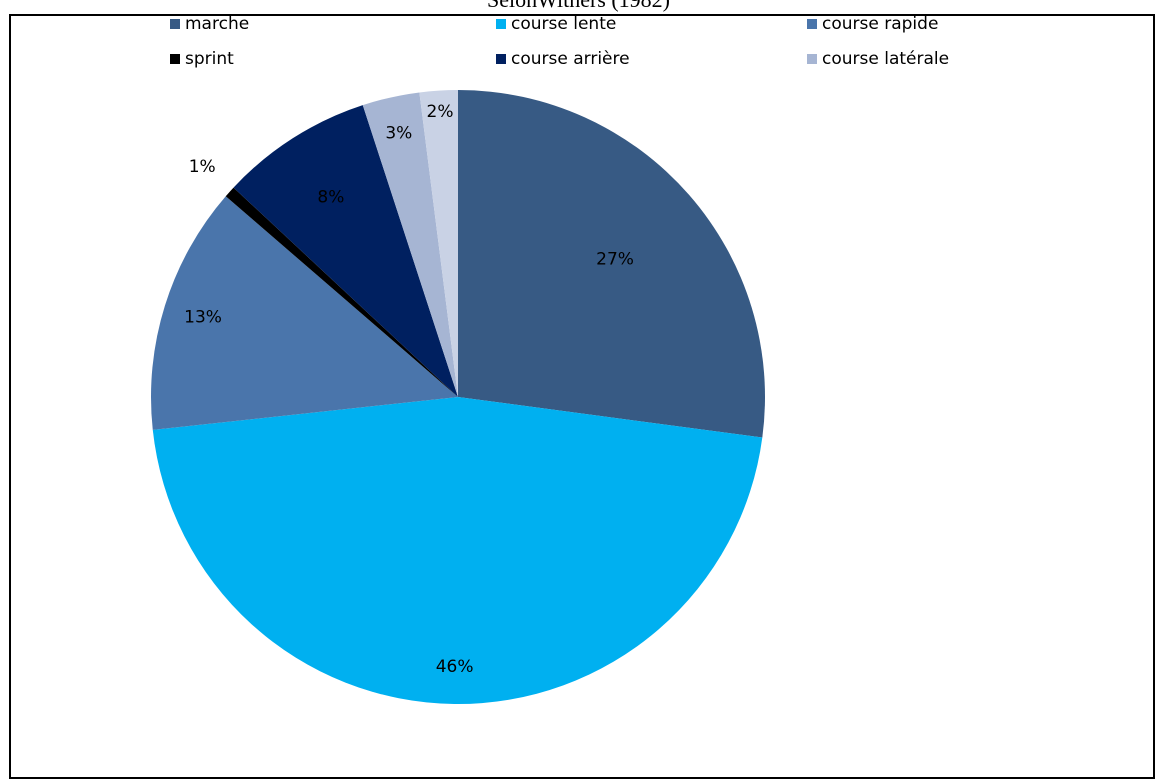  What do you see at coordinates (398, 133) in the screenshot?
I see `slice-data-label: 3%` at bounding box center [398, 133].